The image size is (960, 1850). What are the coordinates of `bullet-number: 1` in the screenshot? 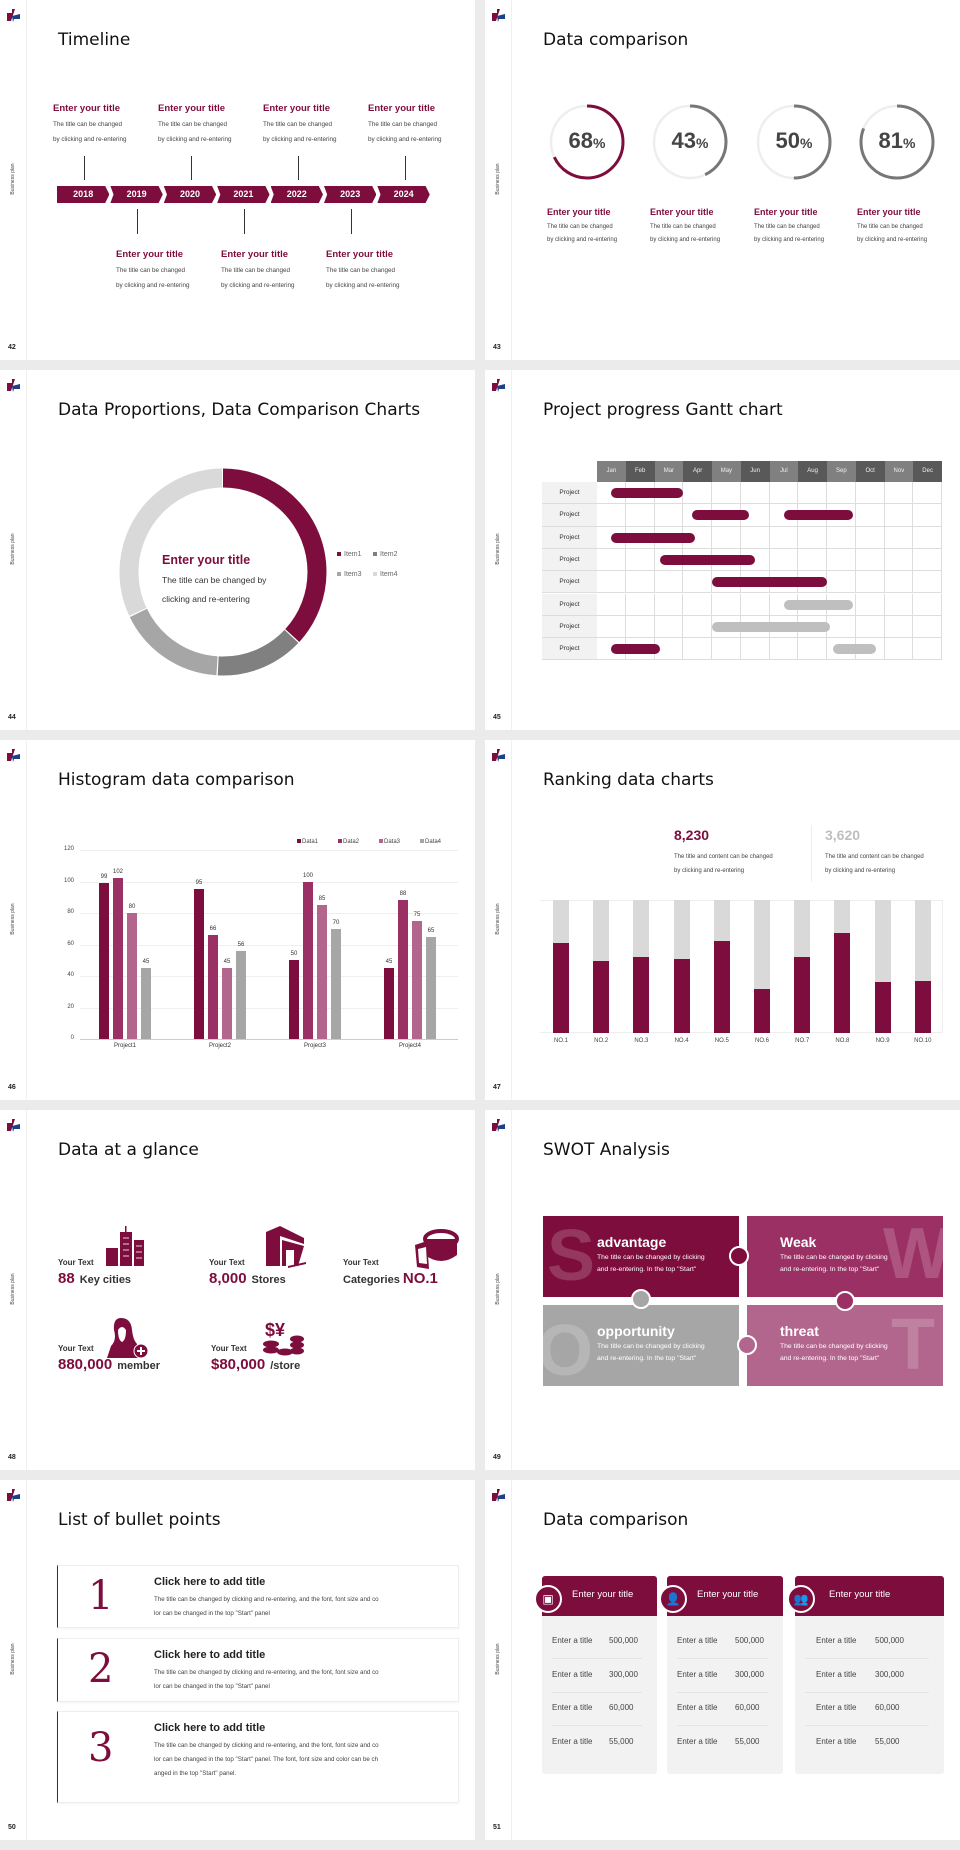 It's located at (101, 1596).